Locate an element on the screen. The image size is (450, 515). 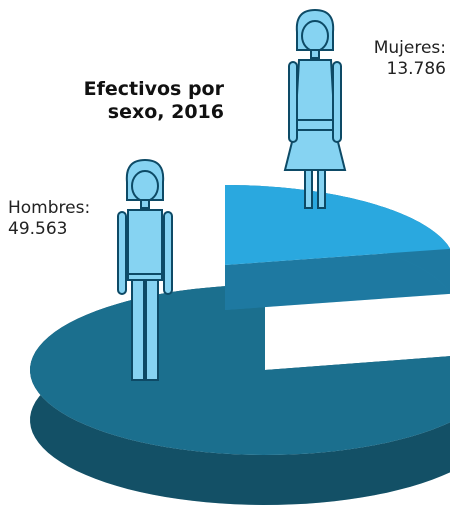
chart-title: Efectivos por sexo, 2016 is located at coordinates (153, 100).